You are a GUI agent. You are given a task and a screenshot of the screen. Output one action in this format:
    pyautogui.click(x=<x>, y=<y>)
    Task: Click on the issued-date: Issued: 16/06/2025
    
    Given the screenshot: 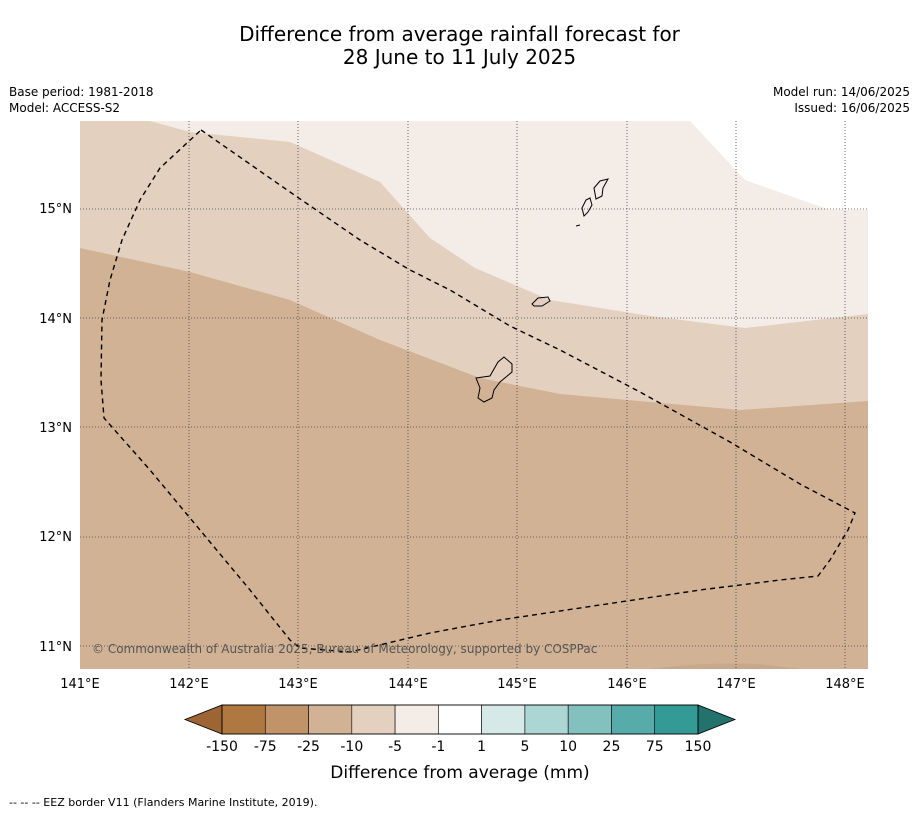 What is the action you would take?
    pyautogui.click(x=852, y=108)
    